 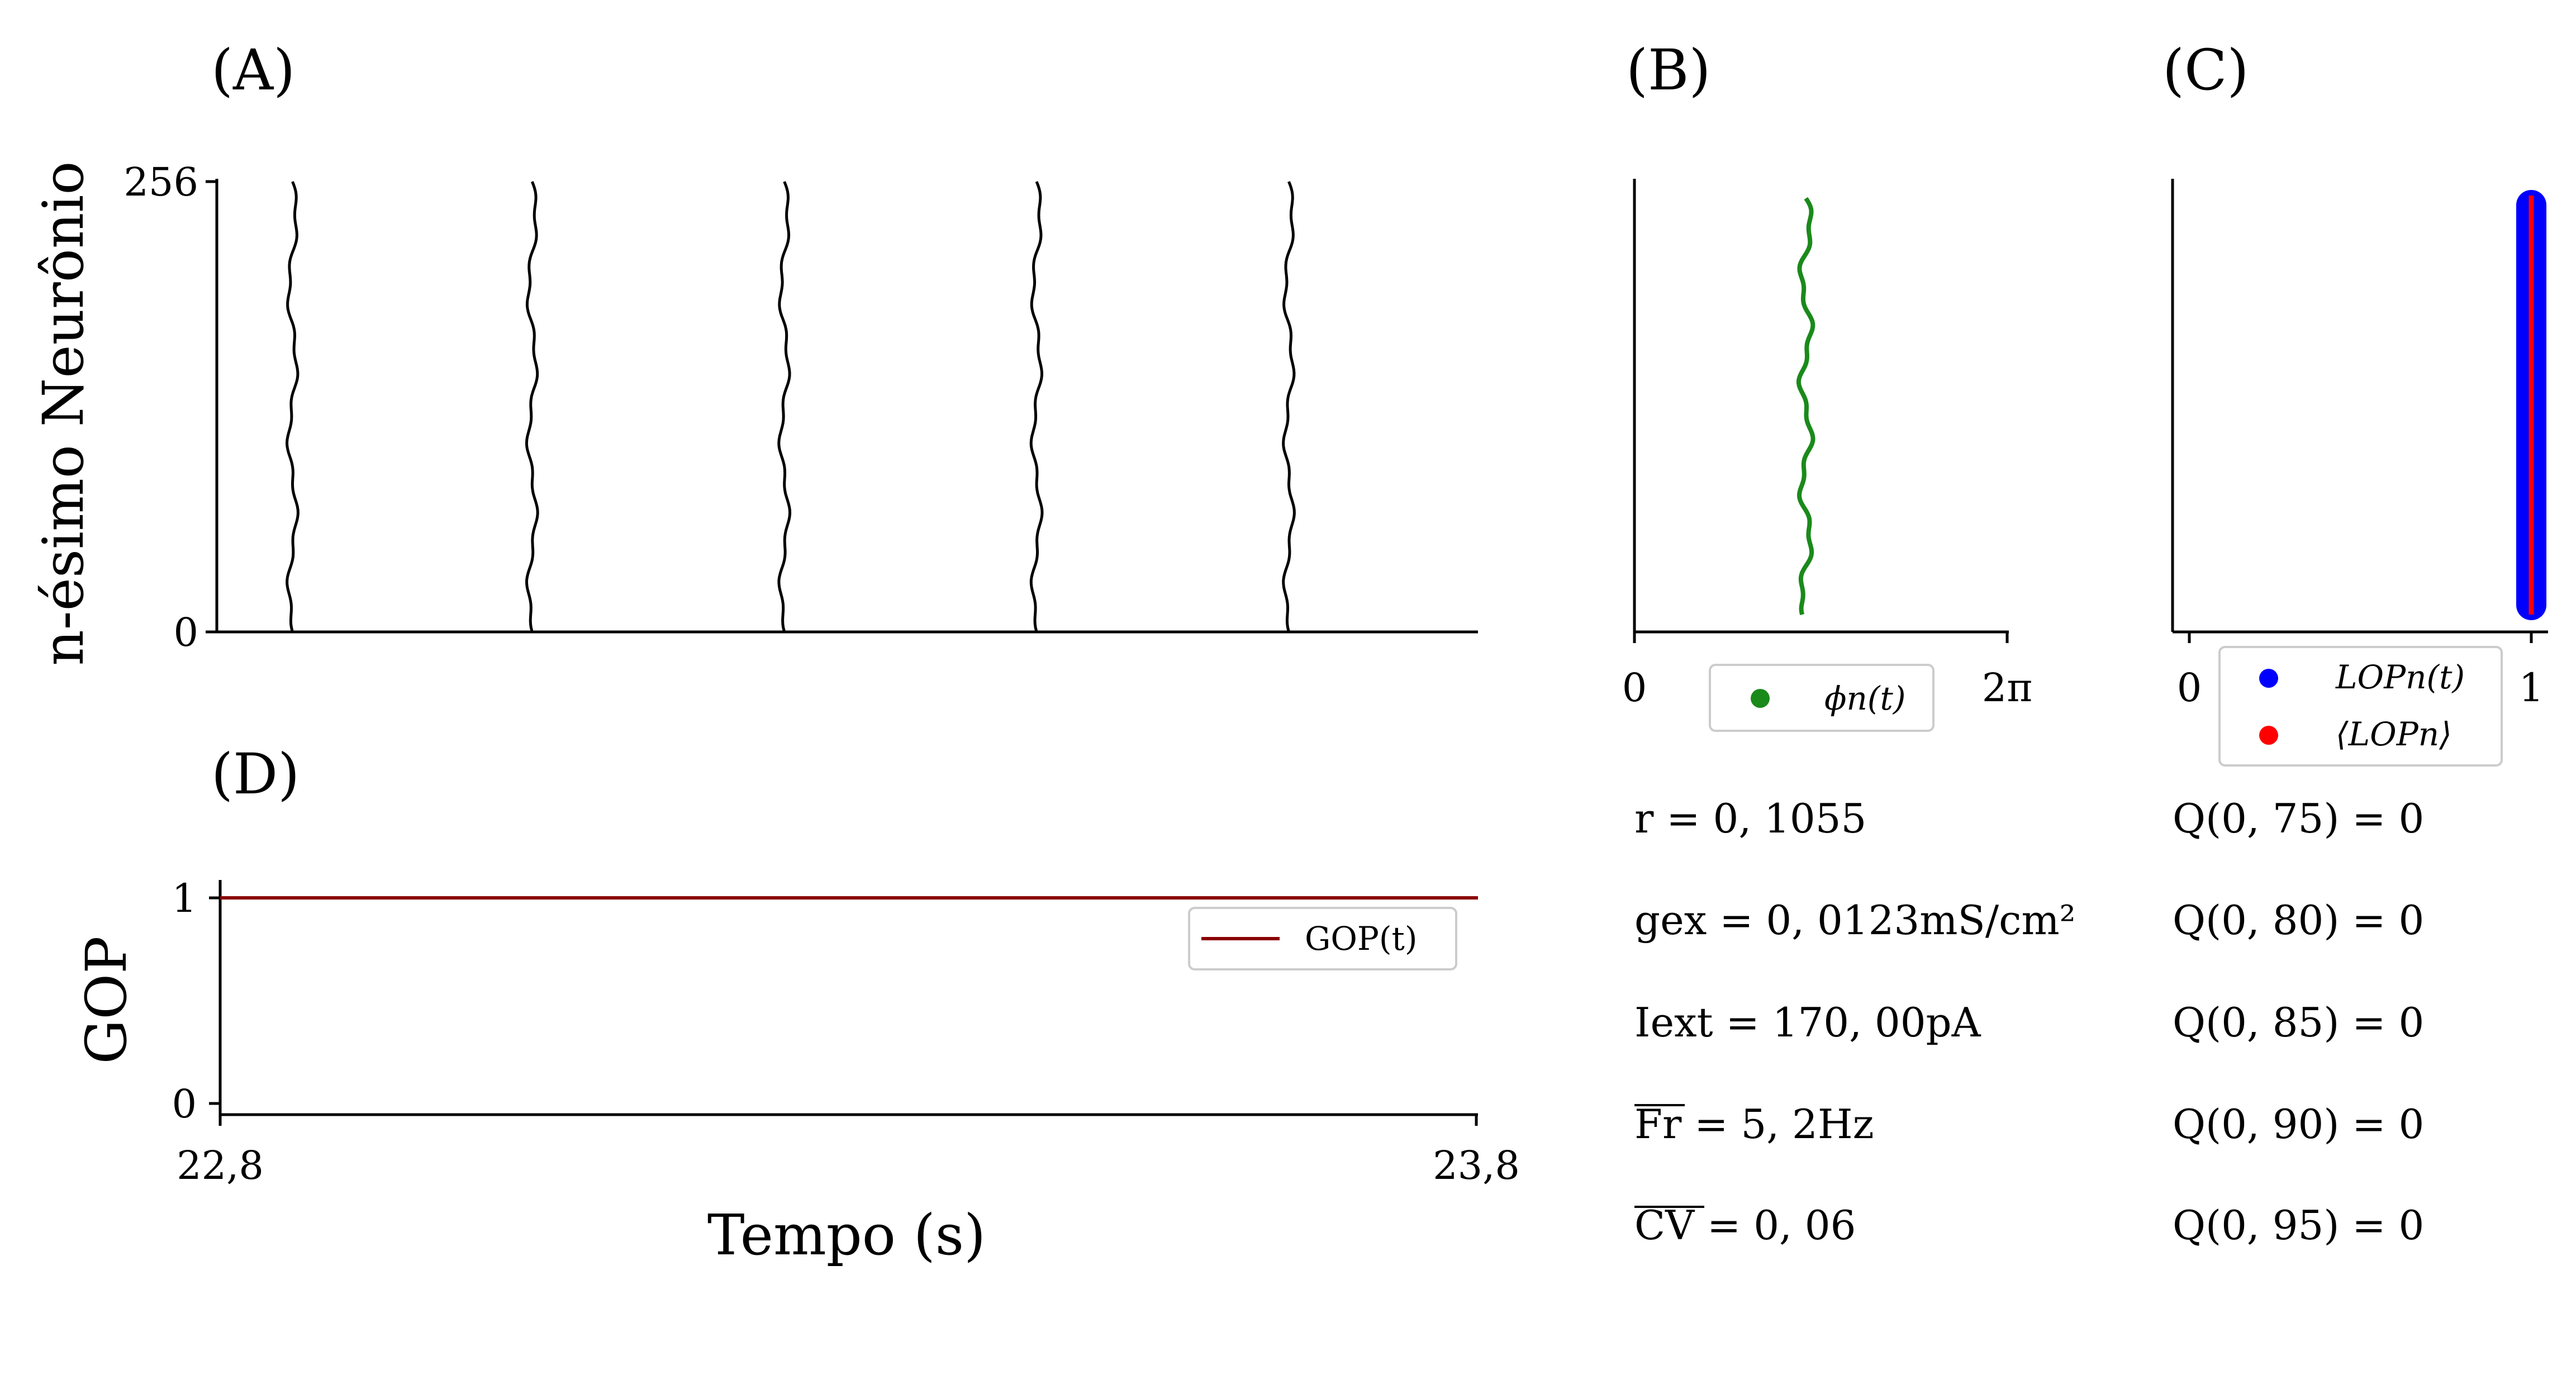 I want to click on raster-bursts, so click(x=791, y=406).